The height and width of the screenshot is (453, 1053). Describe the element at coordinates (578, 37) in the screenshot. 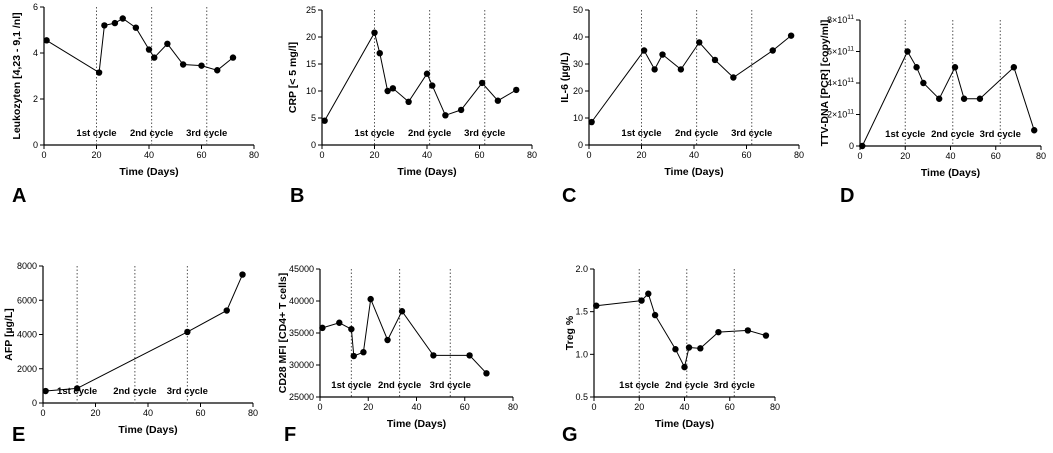

I see `panel-c-y-tick-label: 40` at that location.